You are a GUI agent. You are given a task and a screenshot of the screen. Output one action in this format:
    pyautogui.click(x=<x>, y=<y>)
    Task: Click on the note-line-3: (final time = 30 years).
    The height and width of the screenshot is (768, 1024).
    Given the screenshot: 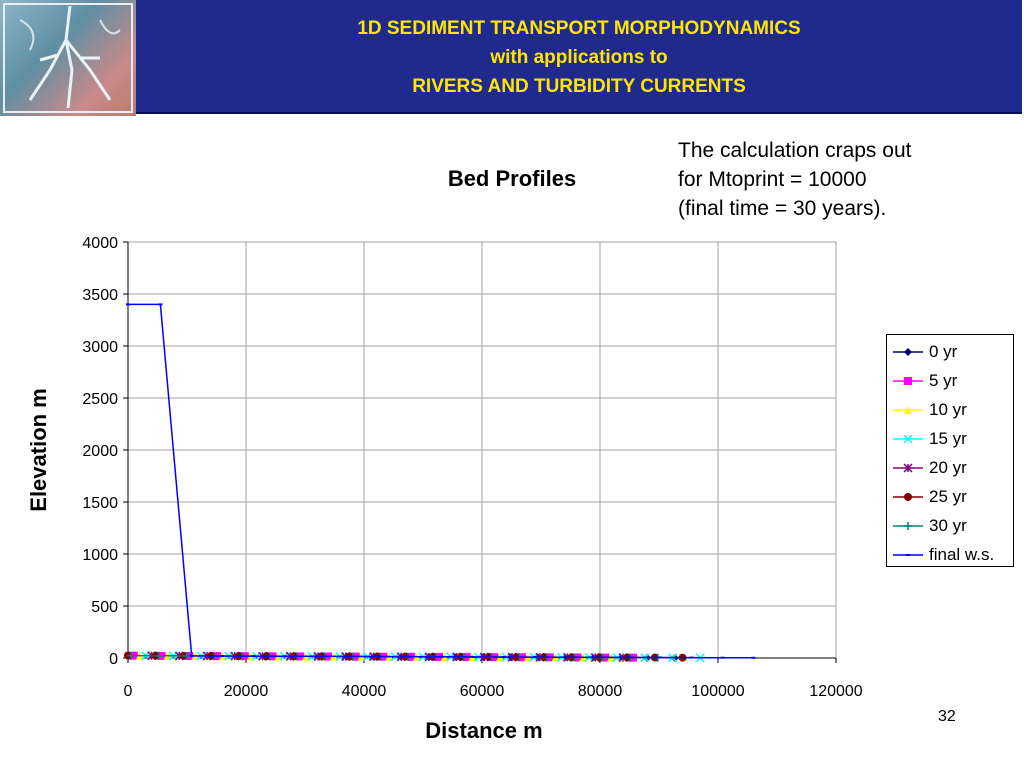 What is the action you would take?
    pyautogui.click(x=782, y=208)
    